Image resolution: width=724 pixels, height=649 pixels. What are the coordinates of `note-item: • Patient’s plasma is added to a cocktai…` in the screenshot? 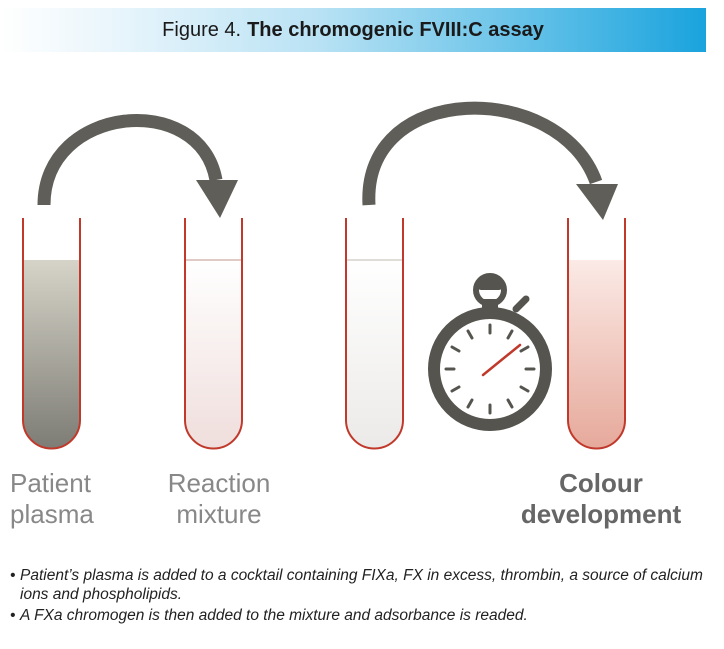 It's located at (360, 585).